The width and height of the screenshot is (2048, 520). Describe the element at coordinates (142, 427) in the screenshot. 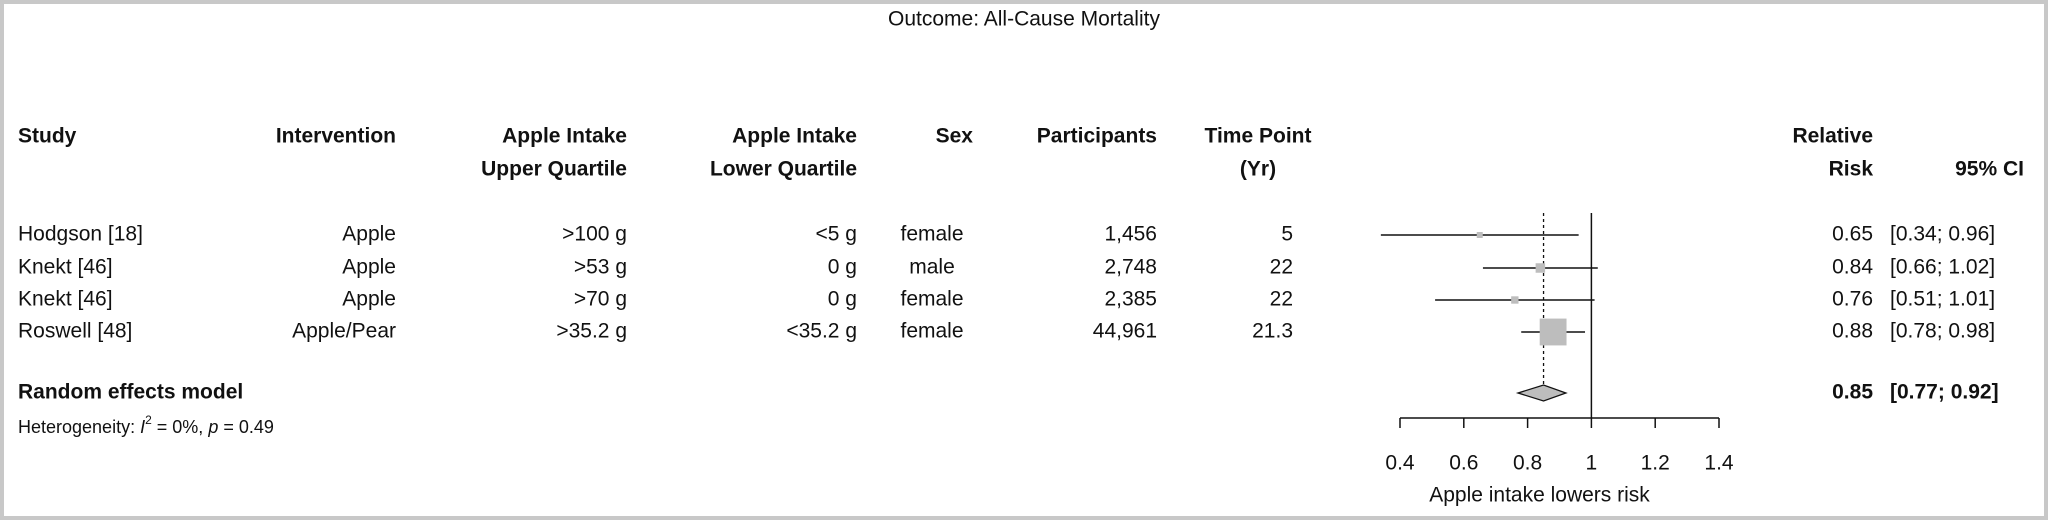

I see `heterogeneity-part: I` at that location.